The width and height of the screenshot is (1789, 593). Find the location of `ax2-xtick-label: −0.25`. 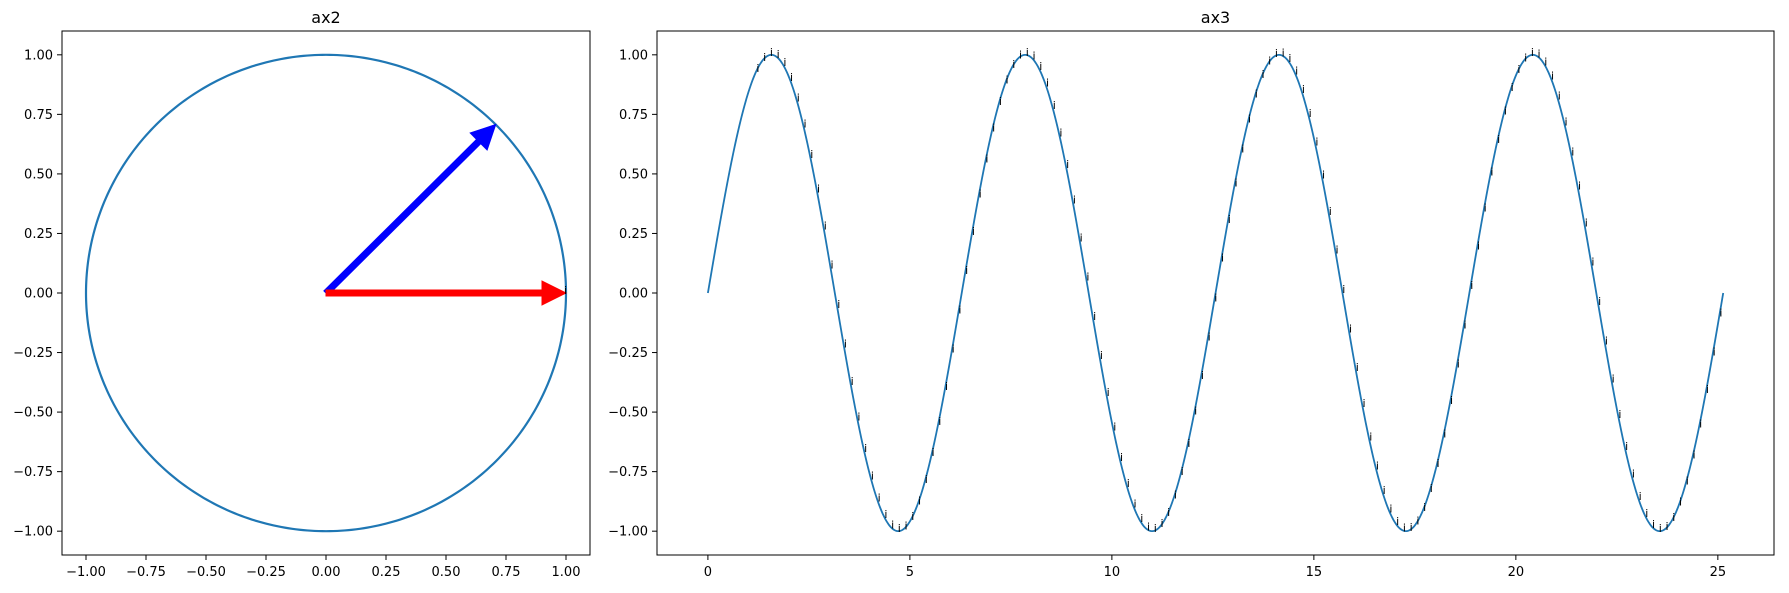

ax2-xtick-label: −0.25 is located at coordinates (266, 572).